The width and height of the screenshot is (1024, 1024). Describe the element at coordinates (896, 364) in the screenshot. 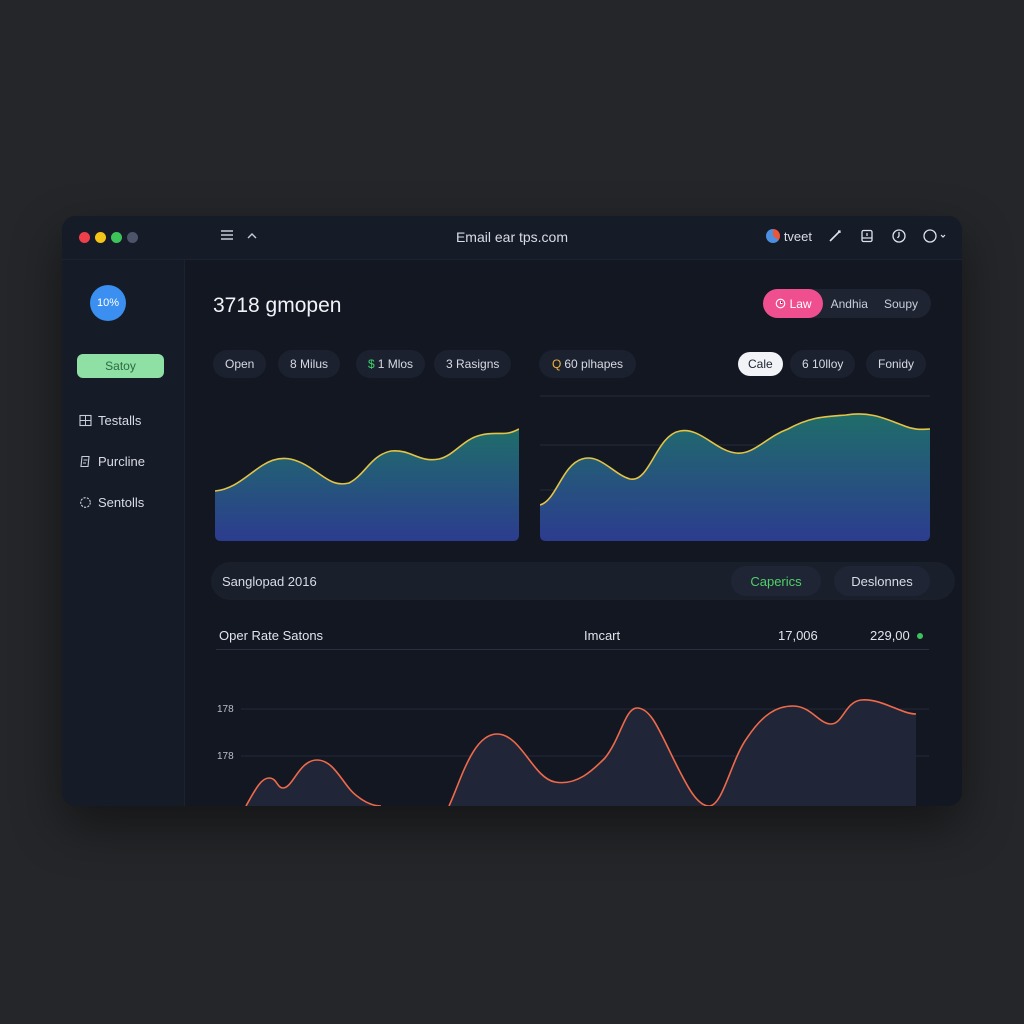

I see `filter-fonidy: Fonidy` at that location.